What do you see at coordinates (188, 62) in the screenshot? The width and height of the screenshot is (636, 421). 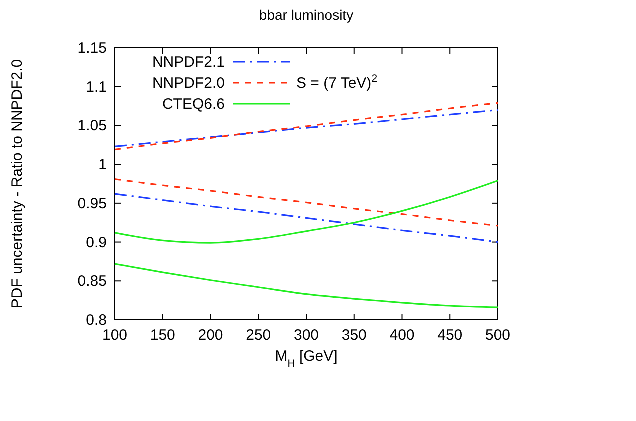 I see `legend-label: NNPDF2.1` at bounding box center [188, 62].